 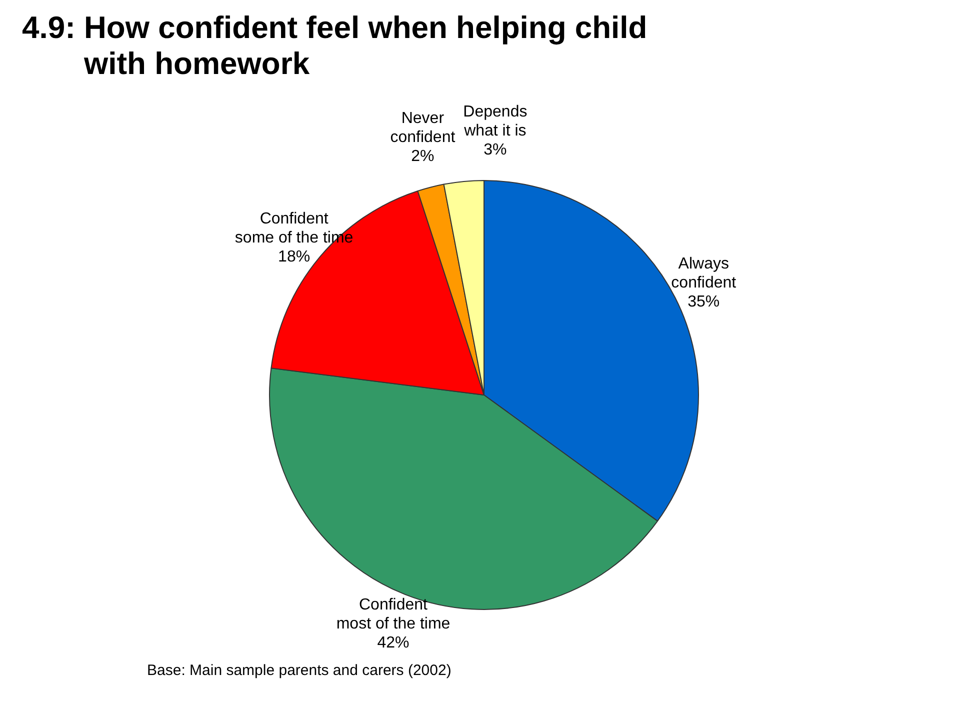 What do you see at coordinates (495, 150) in the screenshot?
I see `data-label: 3%` at bounding box center [495, 150].